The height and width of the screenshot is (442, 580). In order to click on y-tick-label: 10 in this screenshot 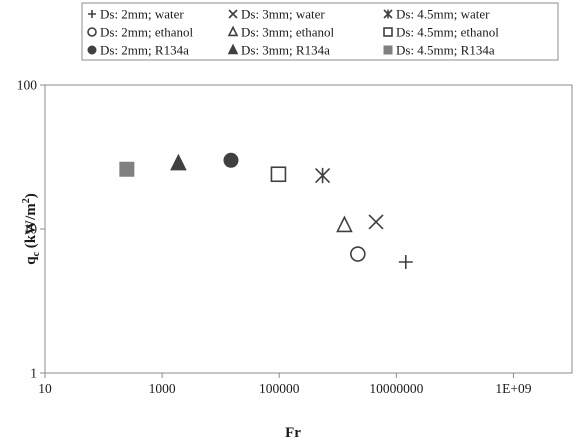, I will do `click(31, 229)`.